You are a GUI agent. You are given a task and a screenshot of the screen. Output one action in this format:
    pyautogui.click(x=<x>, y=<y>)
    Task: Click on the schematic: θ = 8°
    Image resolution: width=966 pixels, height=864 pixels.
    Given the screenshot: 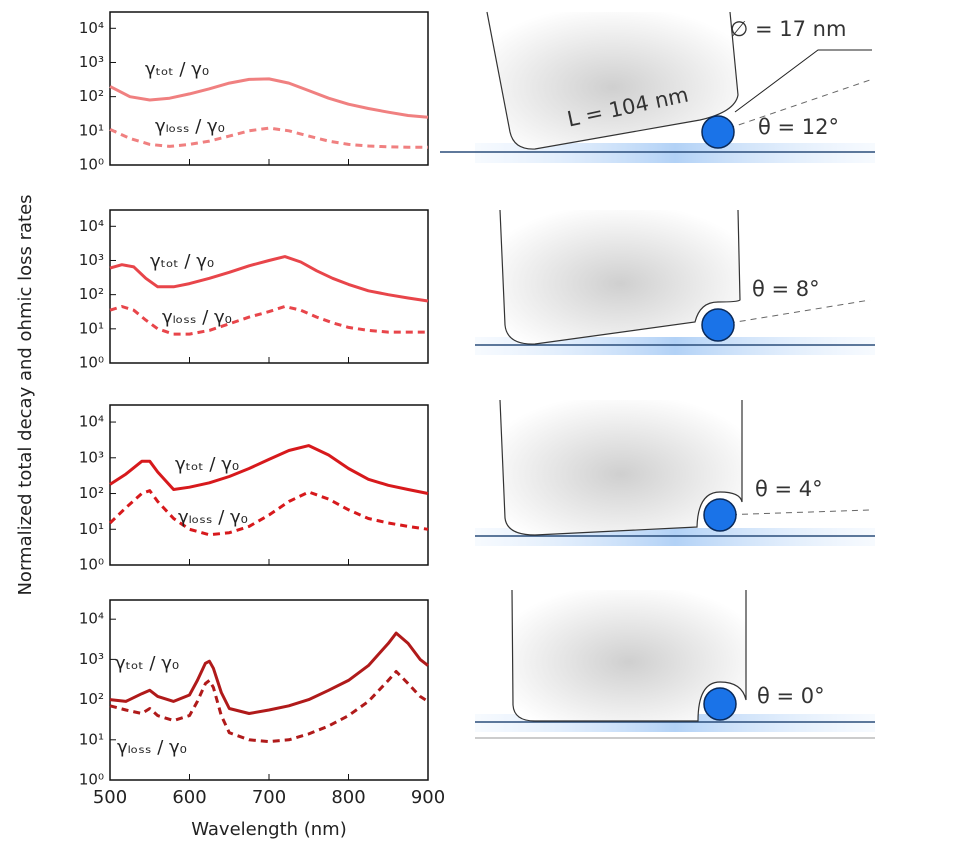 What is the action you would take?
    pyautogui.click(x=675, y=282)
    